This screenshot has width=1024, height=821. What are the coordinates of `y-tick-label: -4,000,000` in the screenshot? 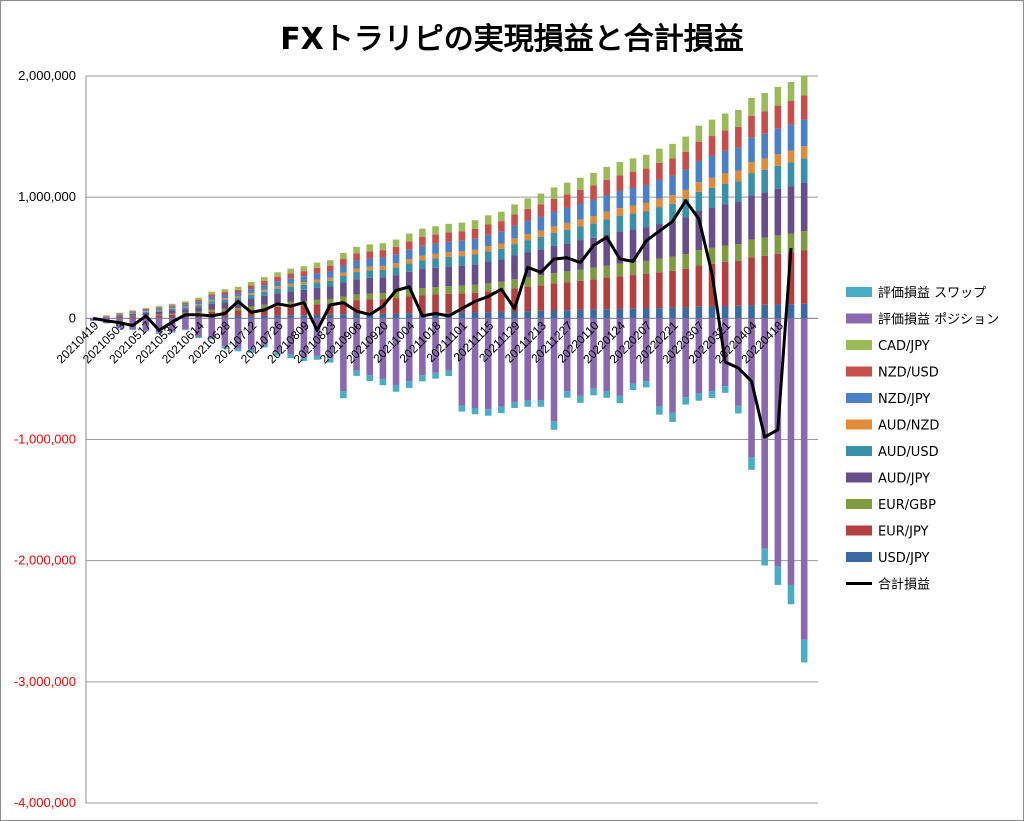 It's located at (45, 802).